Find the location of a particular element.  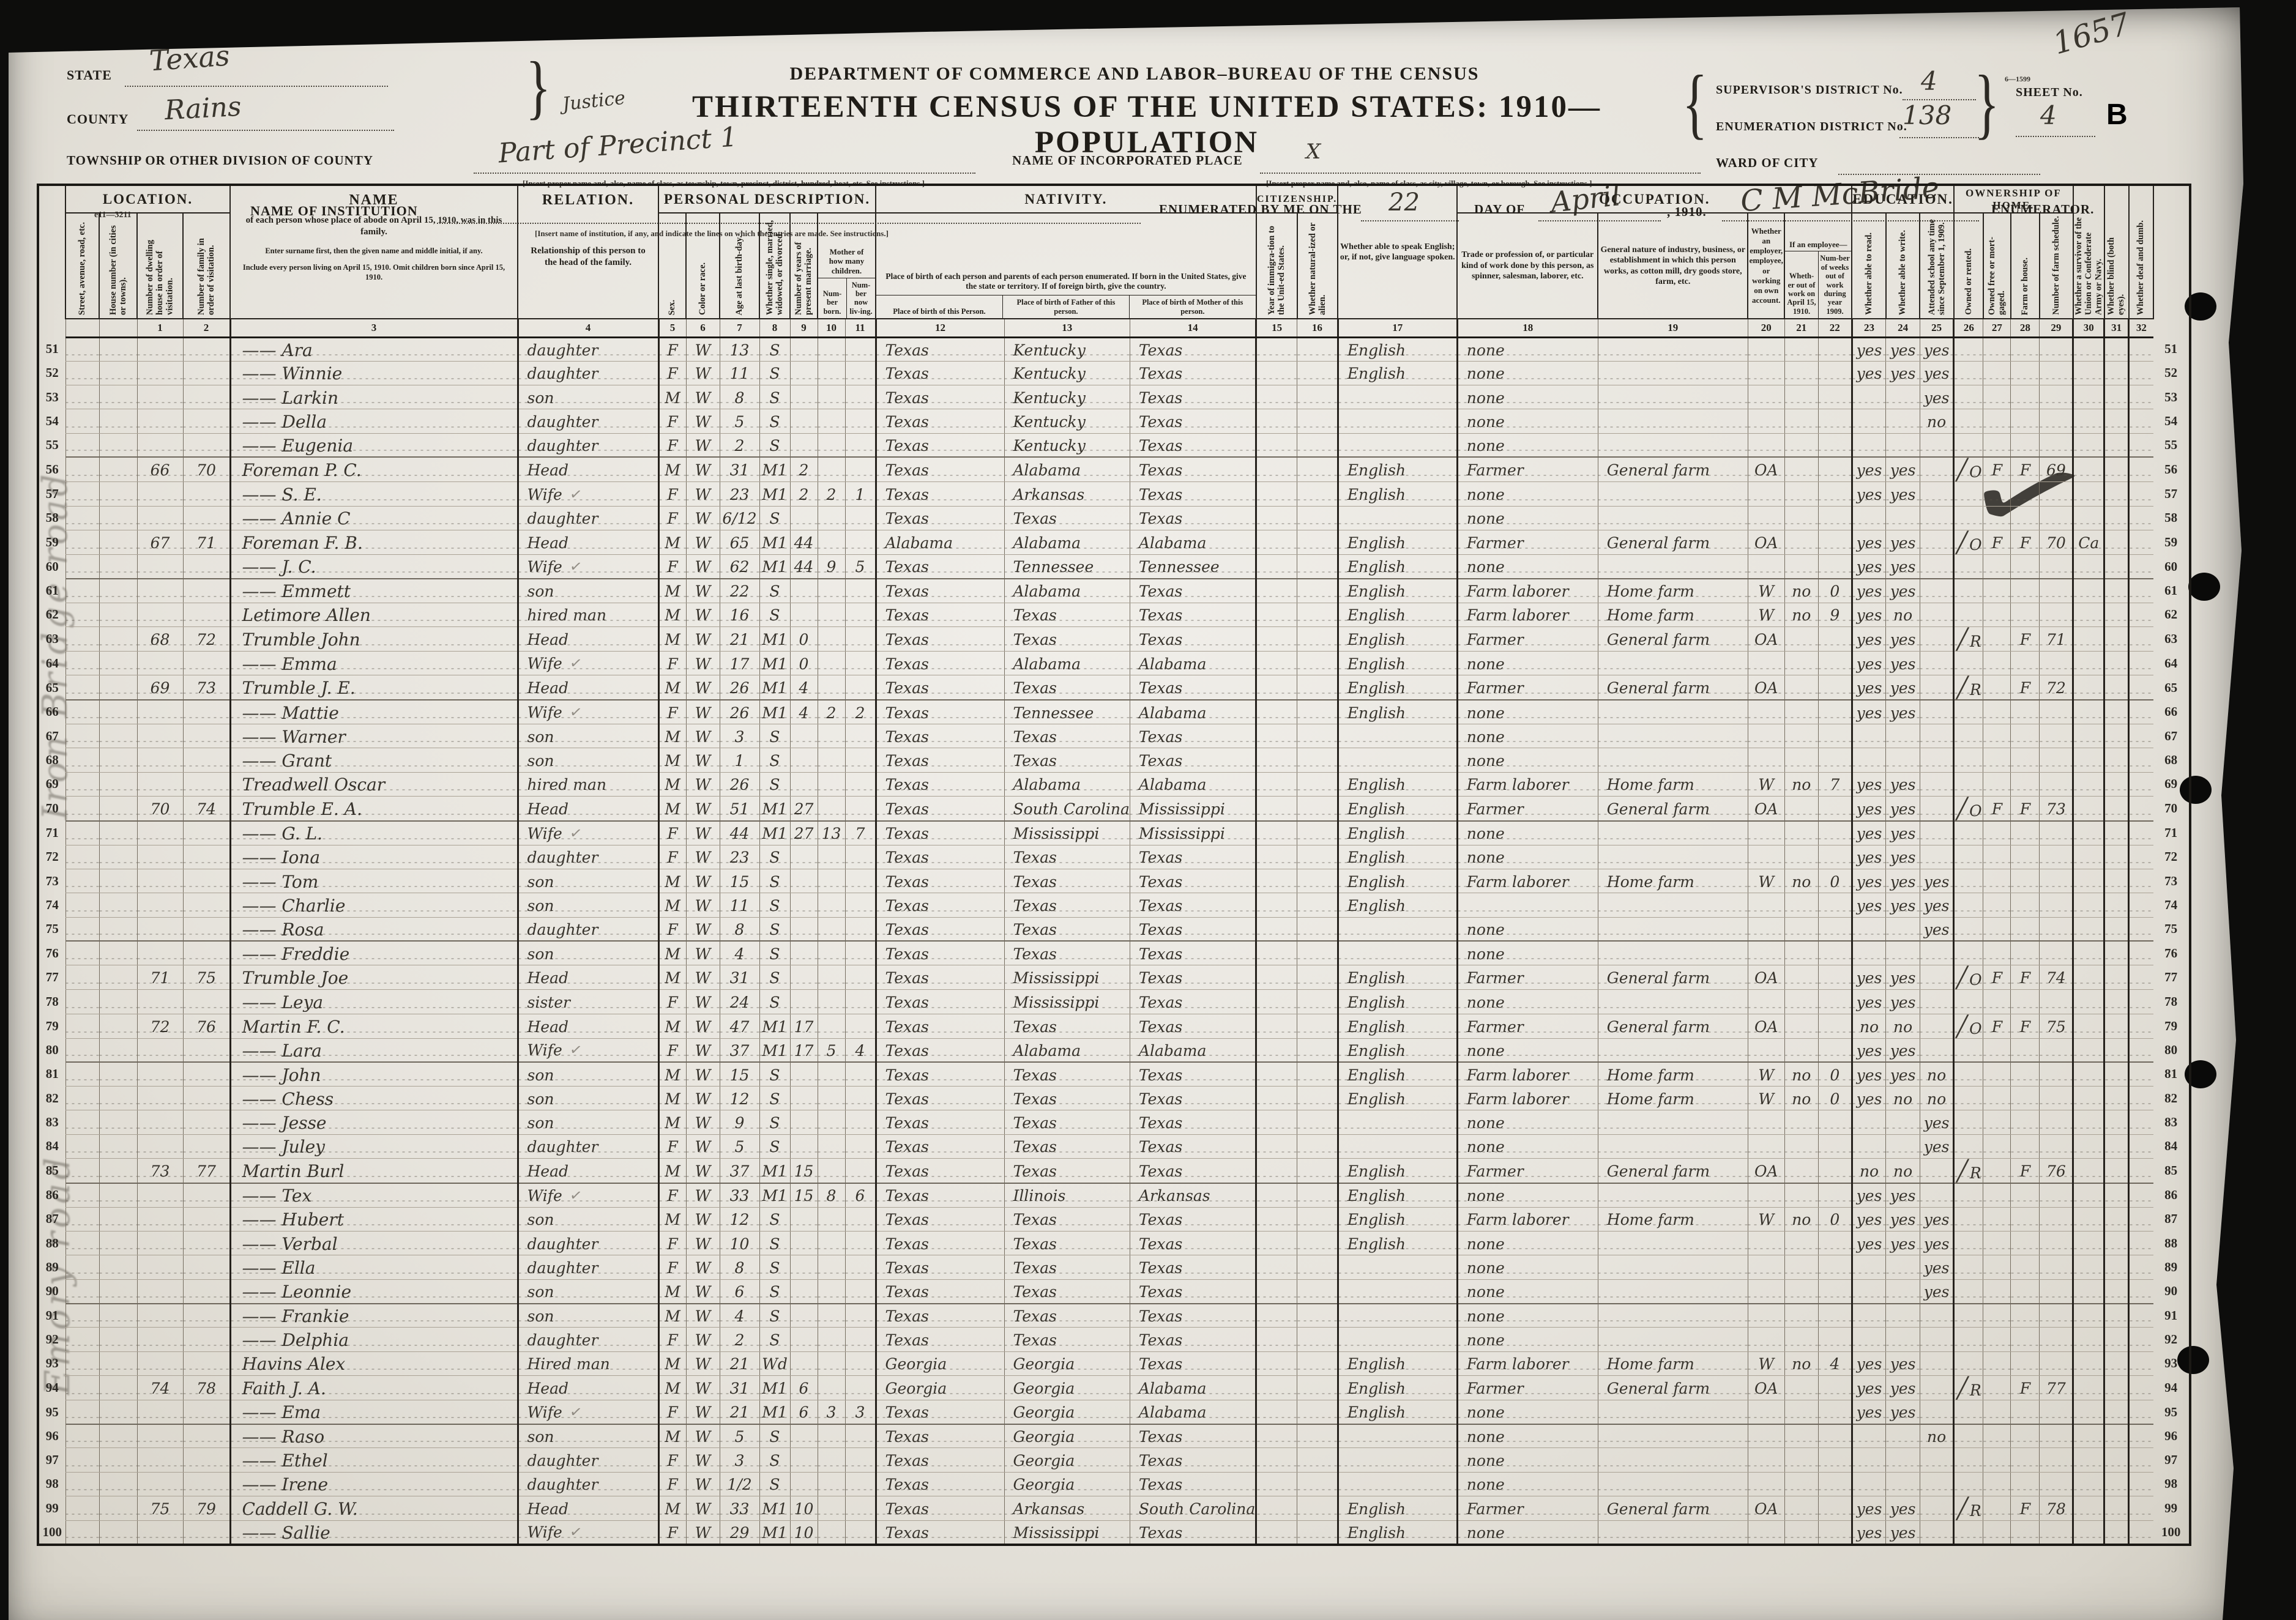

handwritten-entry: Mississippi is located at coordinates (1056, 834).